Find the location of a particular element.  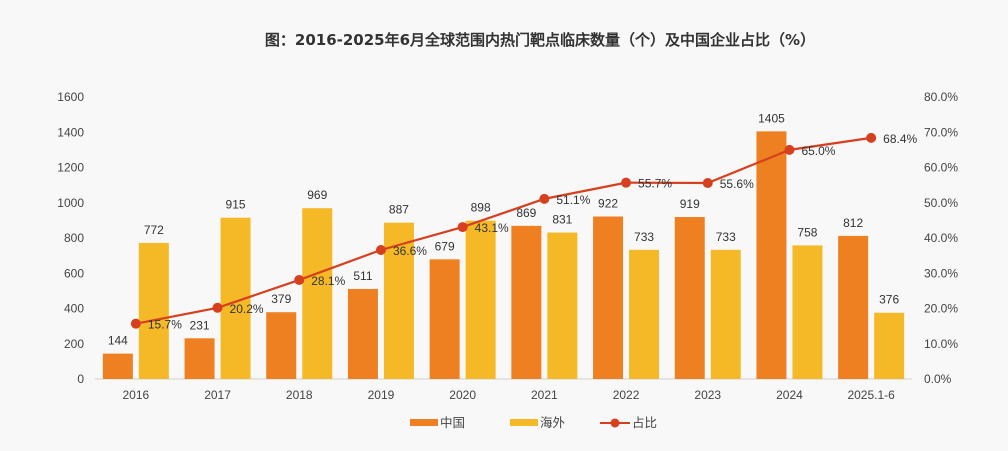

bar-value-label: 915 is located at coordinates (236, 205).